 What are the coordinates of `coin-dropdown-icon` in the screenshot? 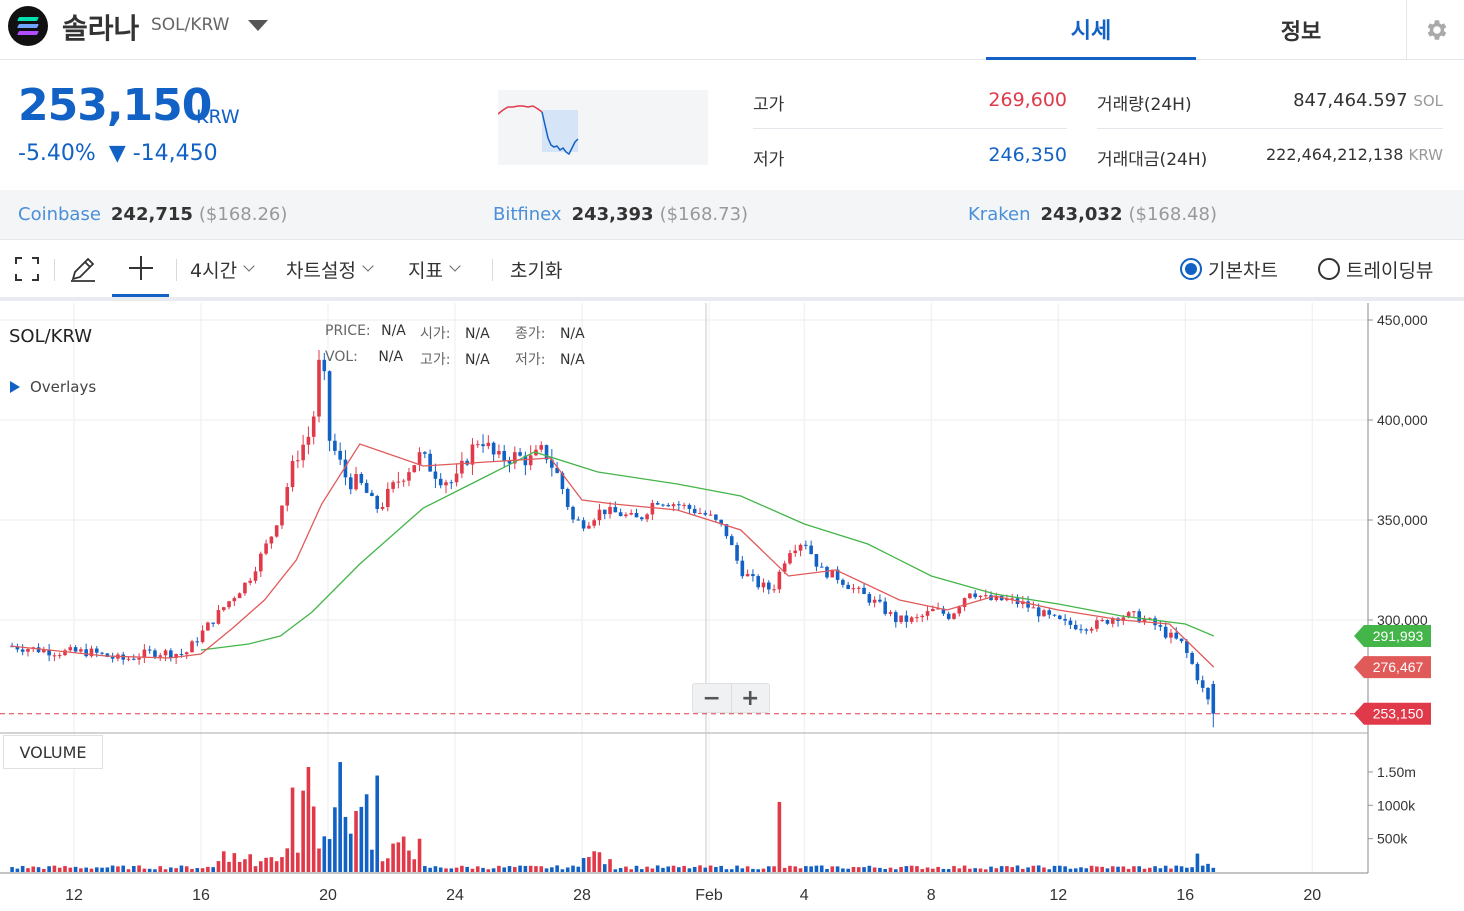 It's located at (258, 25).